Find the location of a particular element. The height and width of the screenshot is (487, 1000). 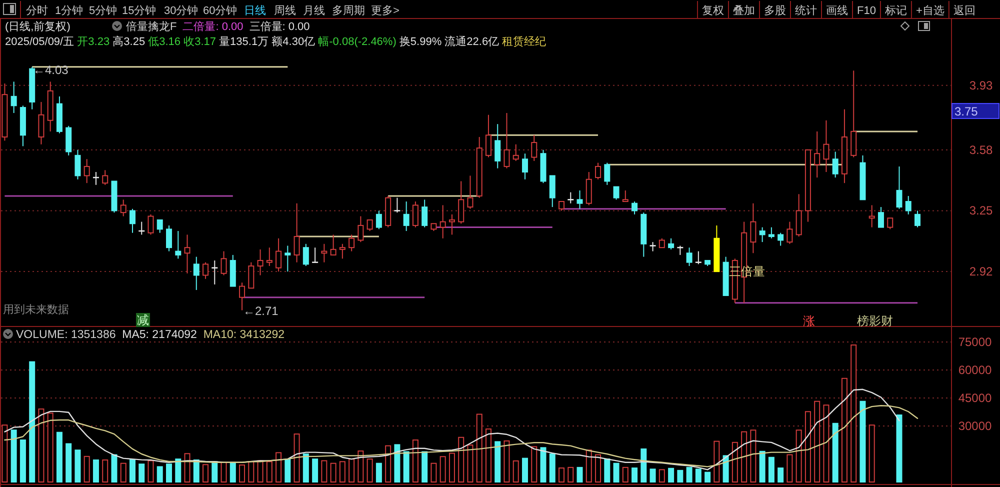

text: 15分钟 is located at coordinates (139, 11).